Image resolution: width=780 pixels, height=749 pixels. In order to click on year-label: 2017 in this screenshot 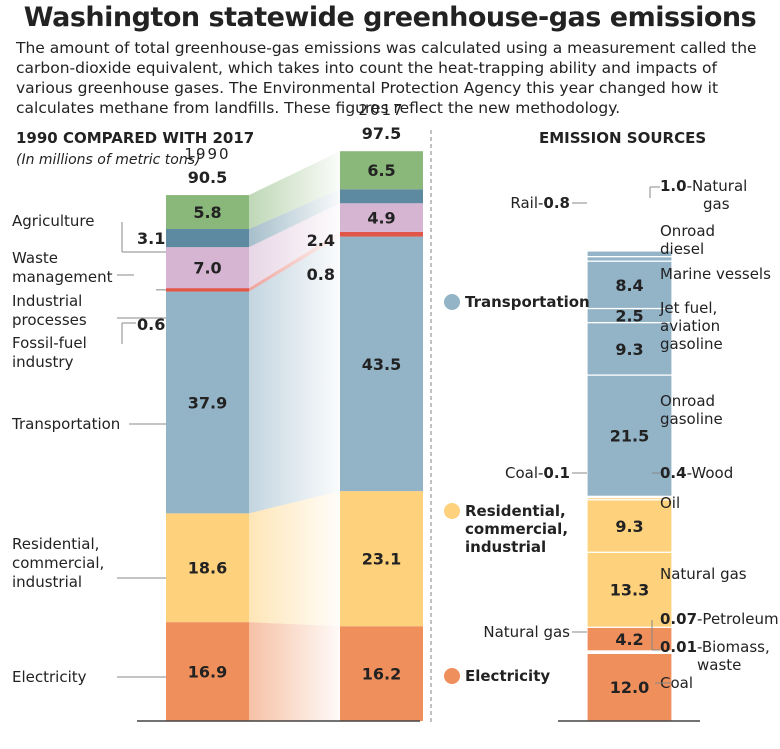, I will do `click(381, 110)`.